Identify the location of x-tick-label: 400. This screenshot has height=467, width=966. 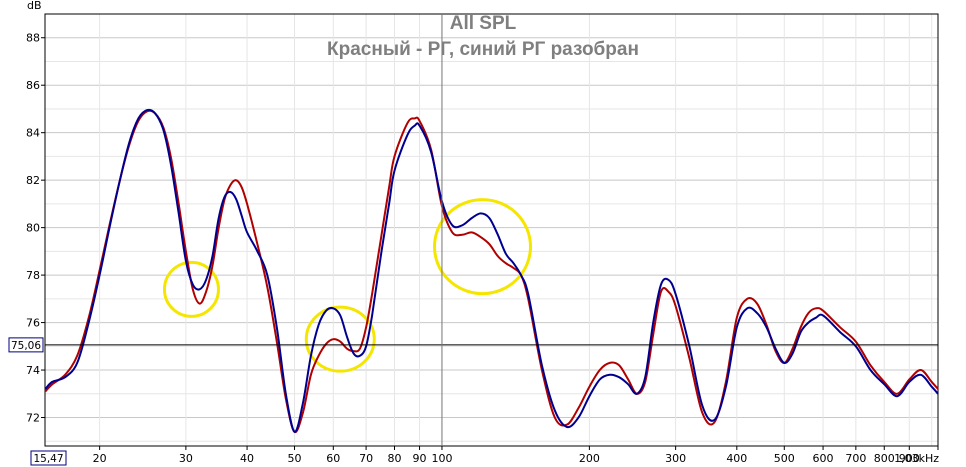
(736, 458).